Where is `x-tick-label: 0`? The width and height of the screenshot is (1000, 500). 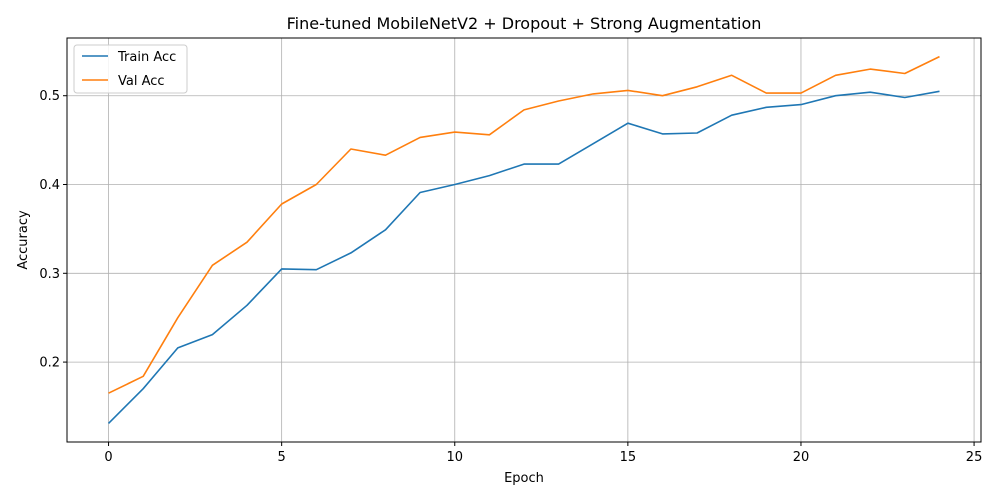 x-tick-label: 0 is located at coordinates (108, 457).